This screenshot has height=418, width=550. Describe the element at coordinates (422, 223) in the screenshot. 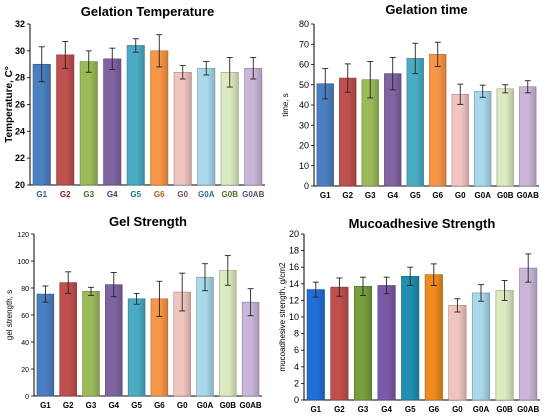

I see `chart-title: Mucoadhesive Strength` at that location.